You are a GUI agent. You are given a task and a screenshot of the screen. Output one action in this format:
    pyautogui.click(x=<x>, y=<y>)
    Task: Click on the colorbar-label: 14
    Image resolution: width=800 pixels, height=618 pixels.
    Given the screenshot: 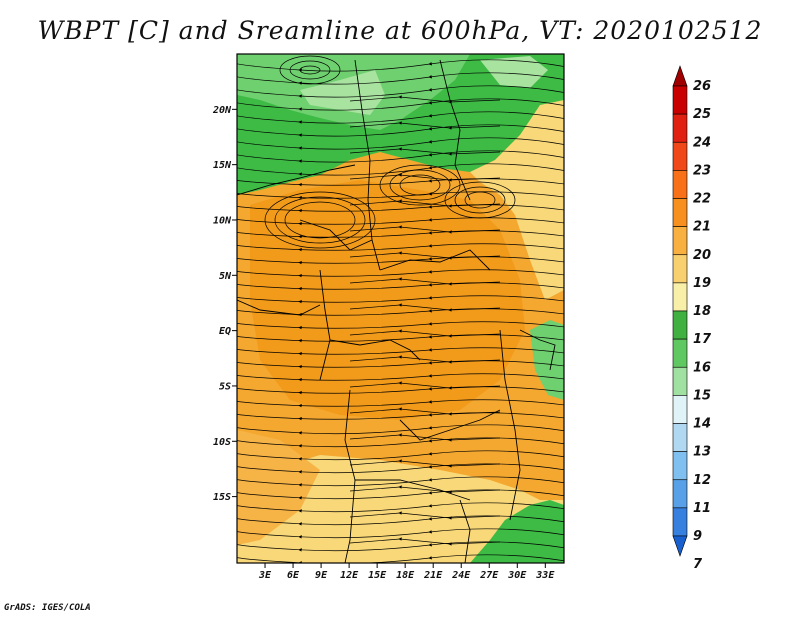 What is the action you would take?
    pyautogui.click(x=702, y=424)
    